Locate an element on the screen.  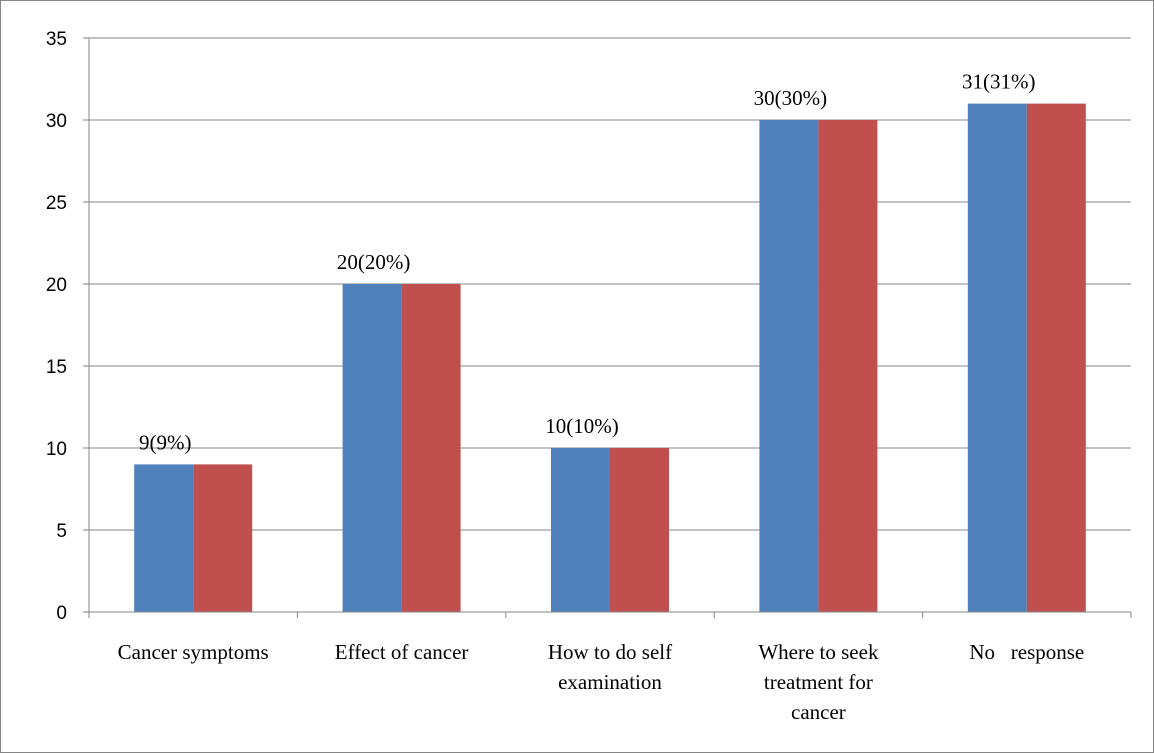
y-tick-label-25: 25 is located at coordinates (56, 203).